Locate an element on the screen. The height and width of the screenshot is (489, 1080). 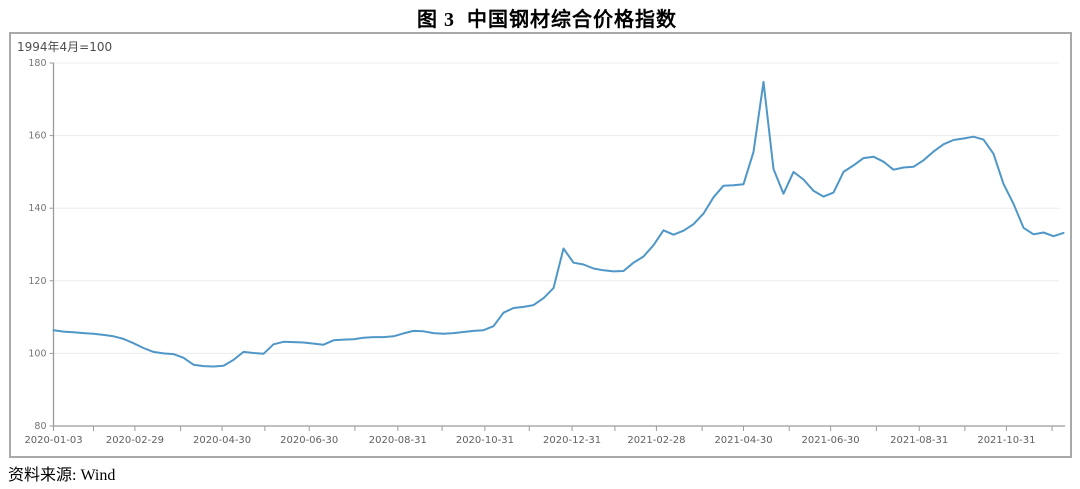
x-tick-label: 2021-10-31 is located at coordinates (1006, 440).